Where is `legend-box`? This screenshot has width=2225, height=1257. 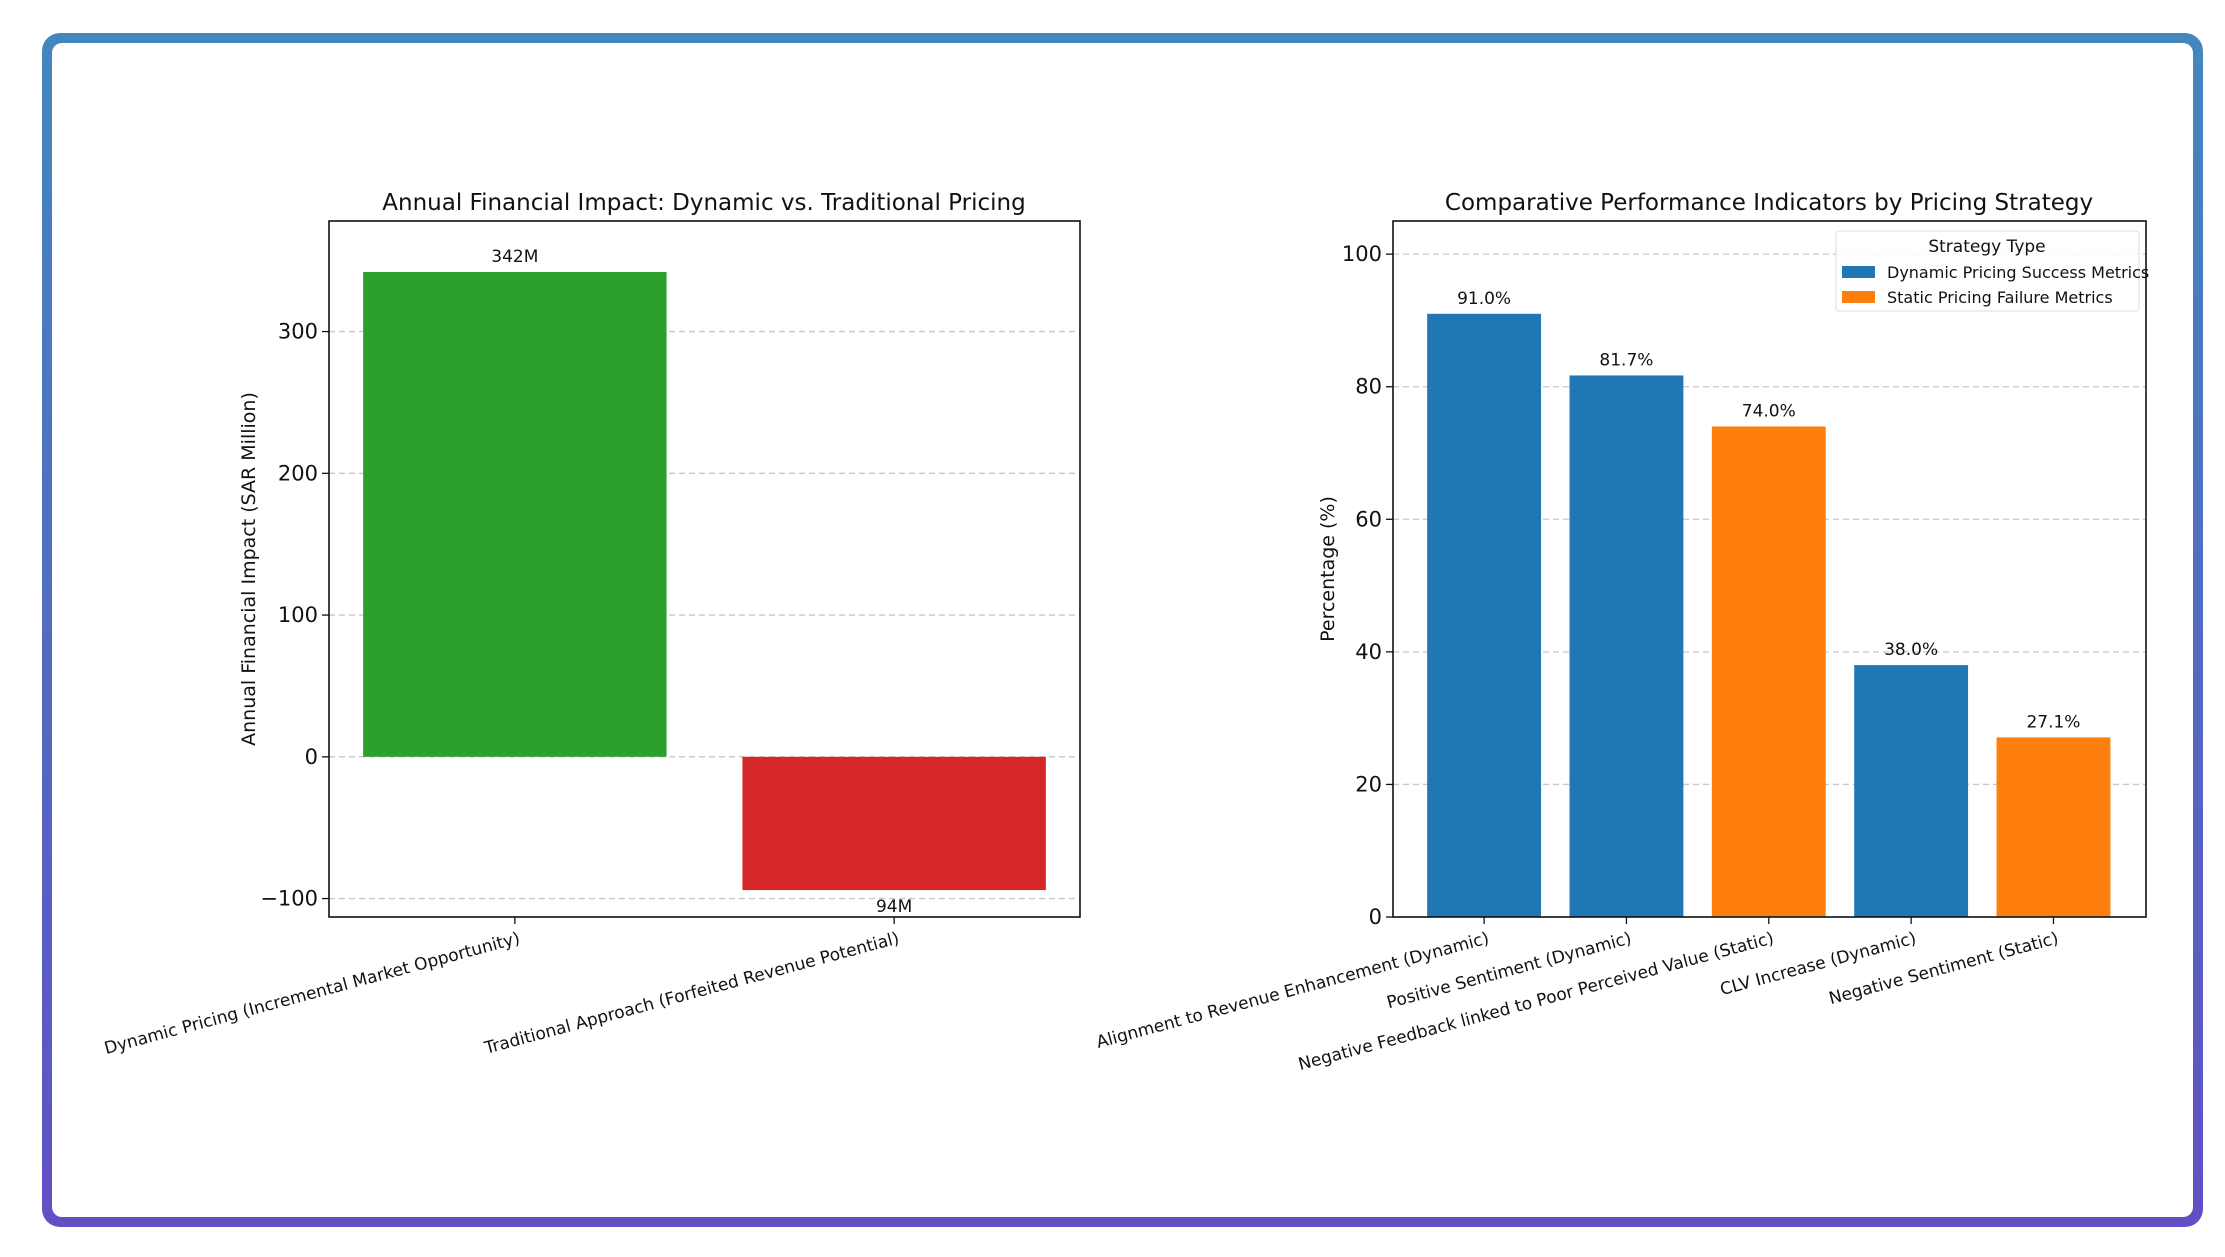
legend-box is located at coordinates (1987, 271).